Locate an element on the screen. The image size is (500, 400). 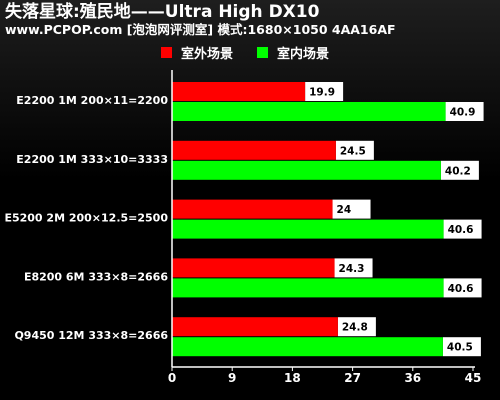
value-label: 24.3 is located at coordinates (352, 269).